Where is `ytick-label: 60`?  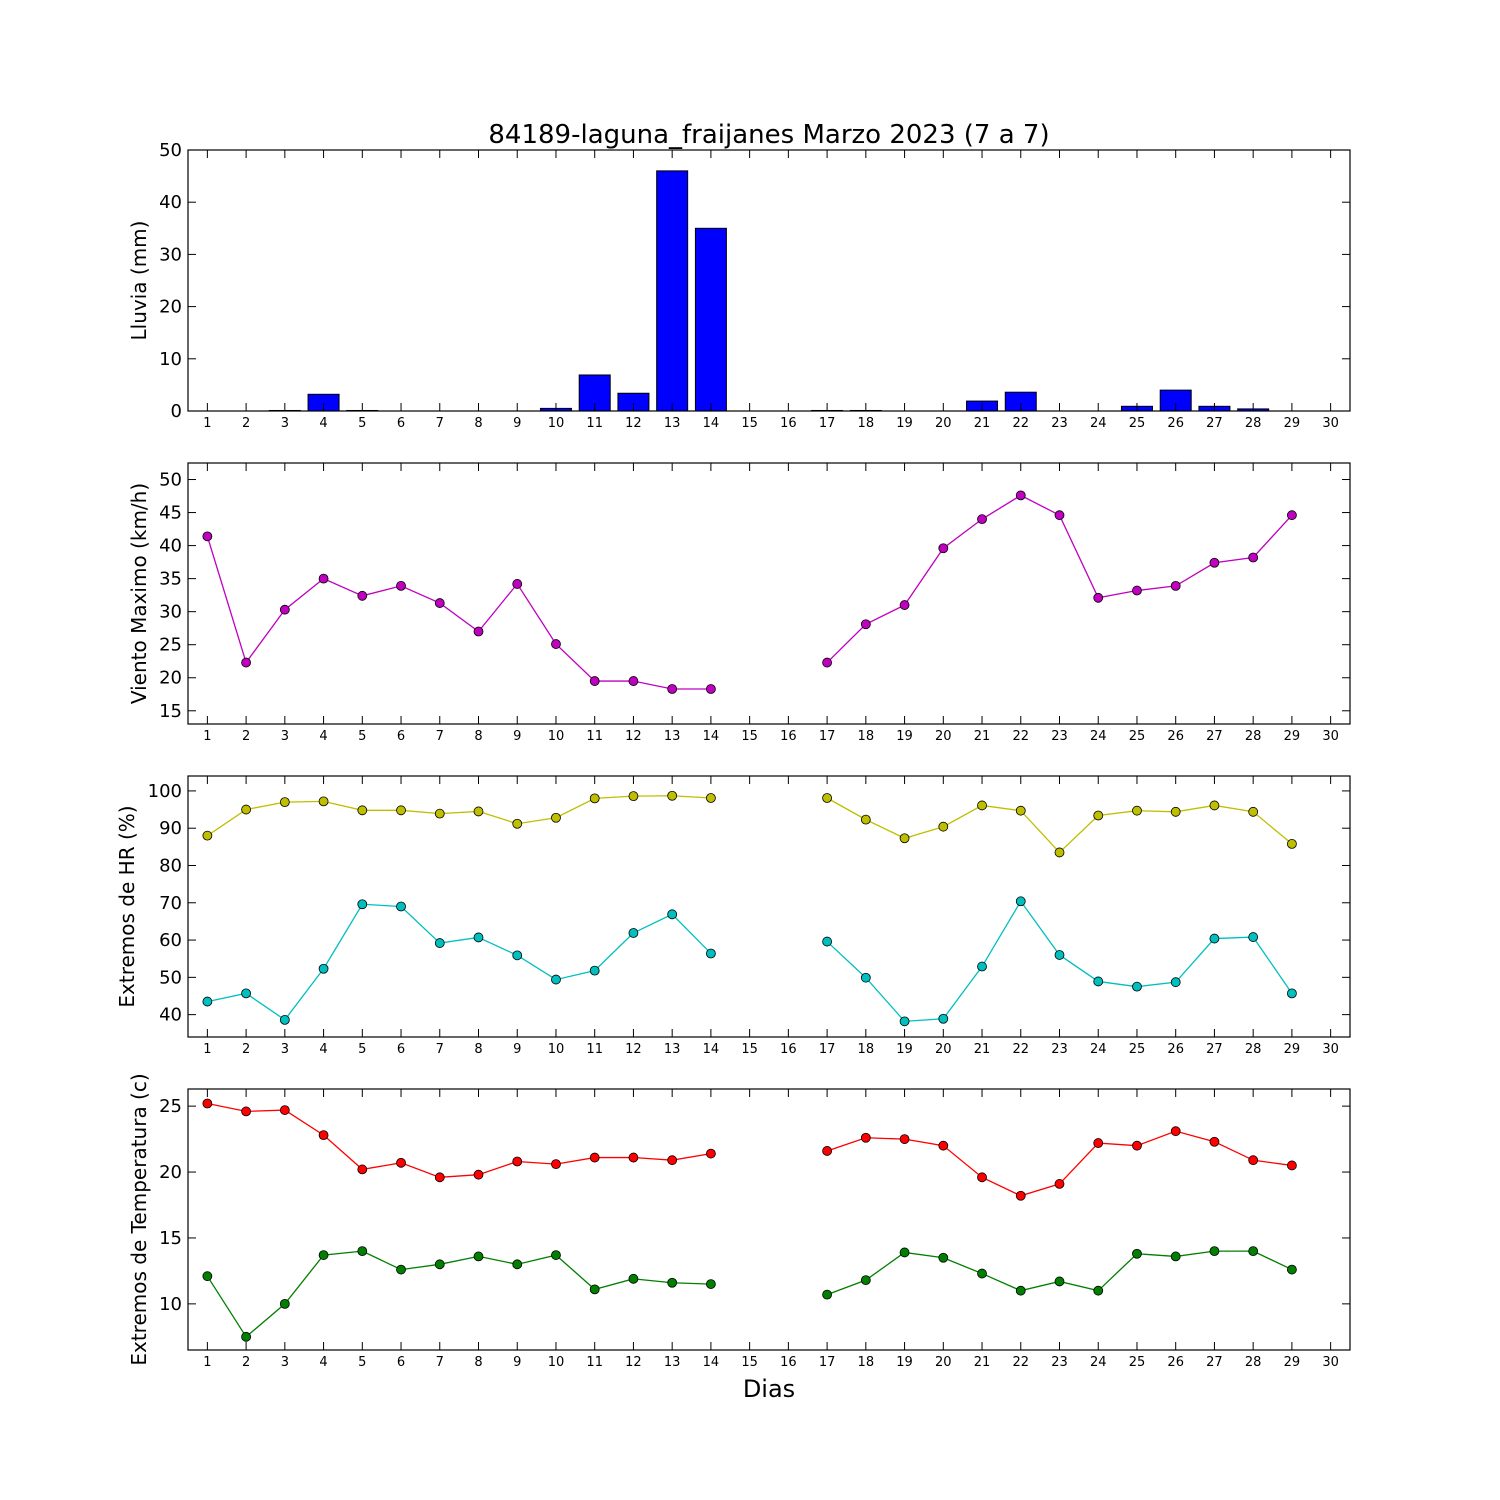
ytick-label: 60 is located at coordinates (170, 940).